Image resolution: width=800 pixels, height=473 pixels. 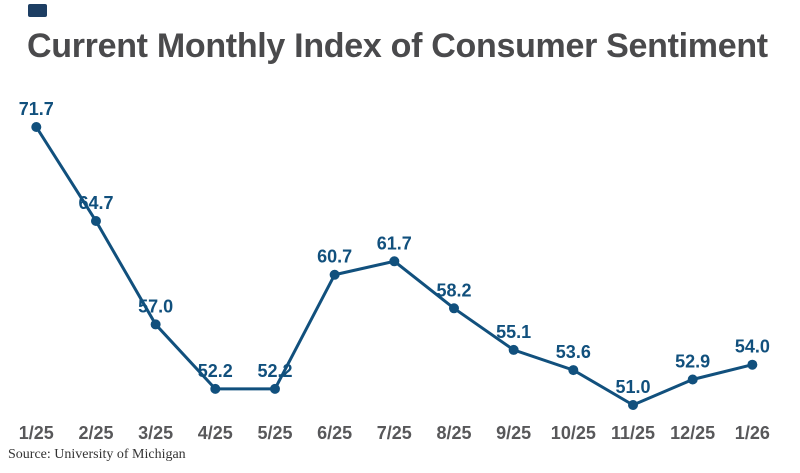 What do you see at coordinates (692, 361) in the screenshot?
I see `value-label: 52.9` at bounding box center [692, 361].